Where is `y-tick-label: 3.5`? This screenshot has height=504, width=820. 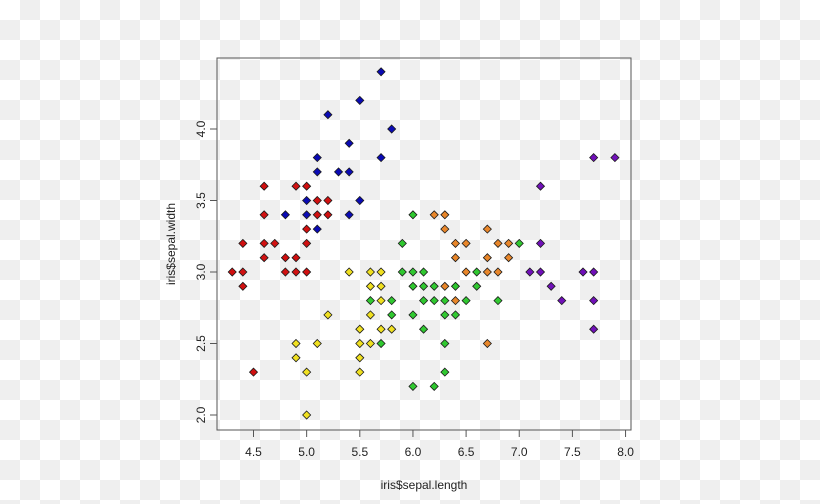
y-tick-label: 3.5 is located at coordinates (201, 200).